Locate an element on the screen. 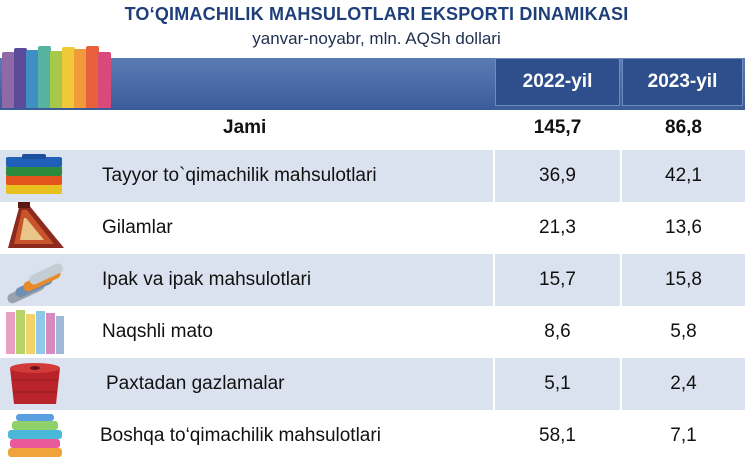 The height and width of the screenshot is (463, 753). row-2022-value: 58,1 is located at coordinates (557, 435).